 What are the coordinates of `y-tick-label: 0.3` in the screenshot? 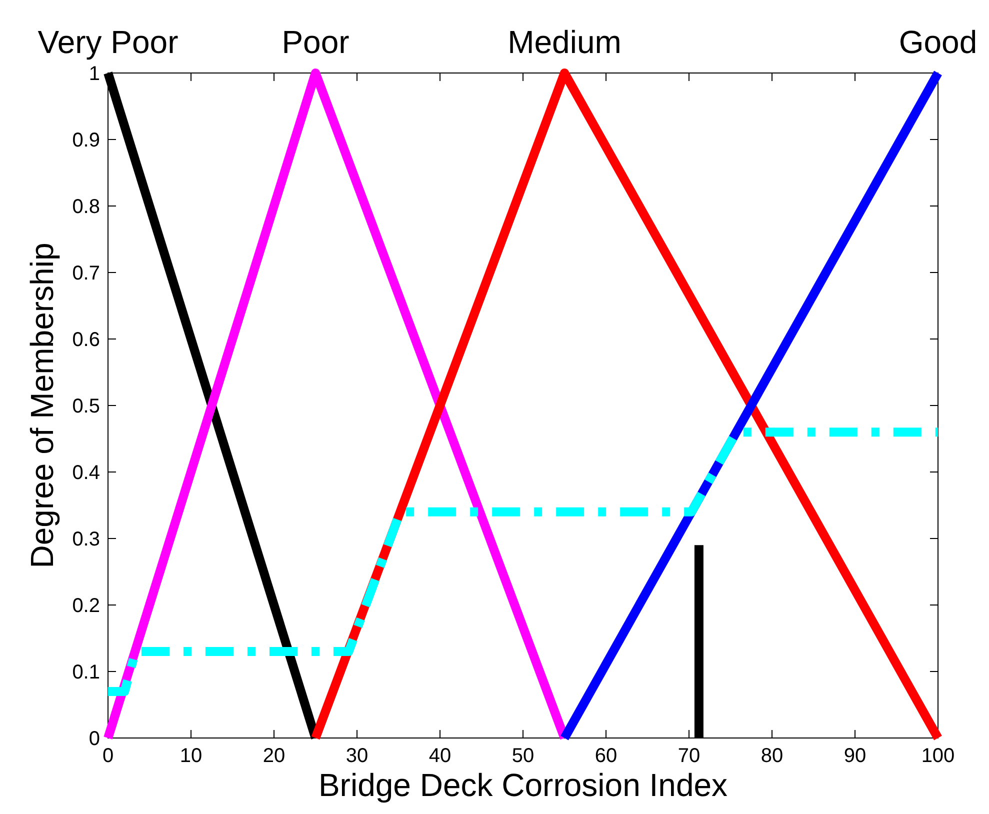 It's located at (86, 539).